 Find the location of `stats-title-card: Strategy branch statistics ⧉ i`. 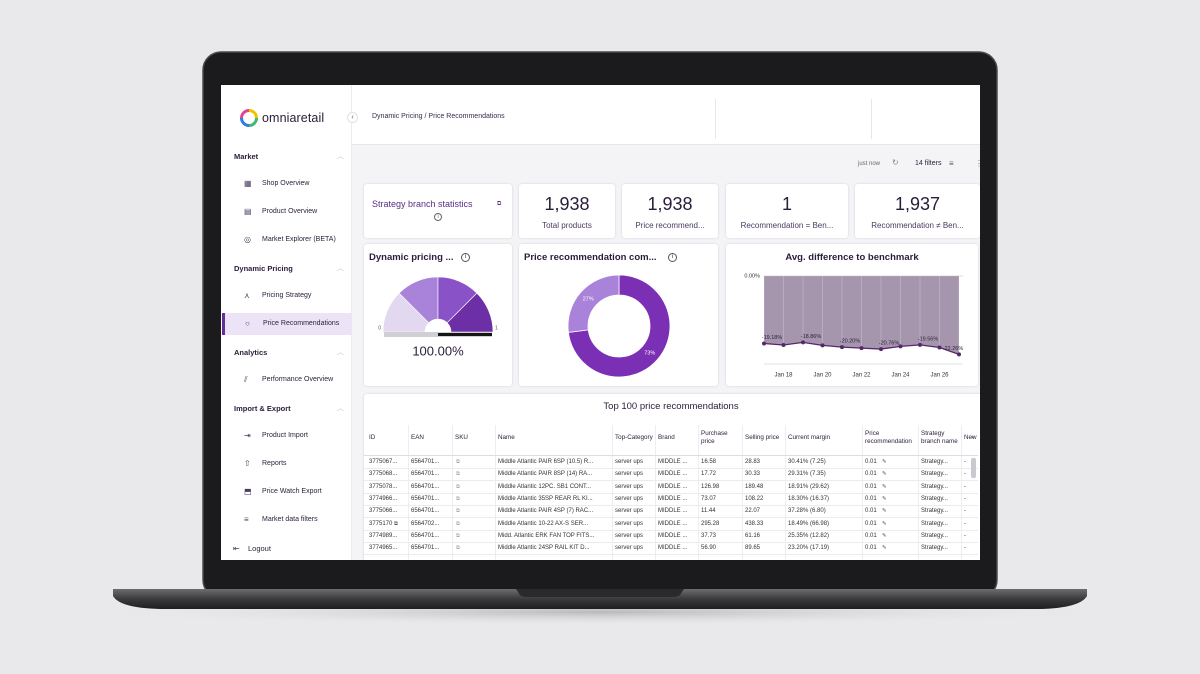

stats-title-card: Strategy branch statistics ⧉ i is located at coordinates (438, 211).